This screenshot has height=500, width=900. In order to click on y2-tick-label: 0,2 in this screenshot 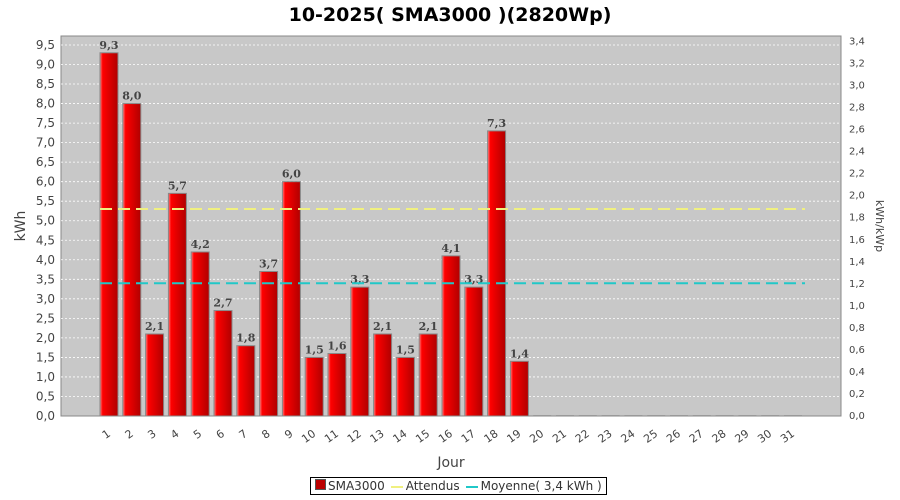, I will do `click(857, 394)`.